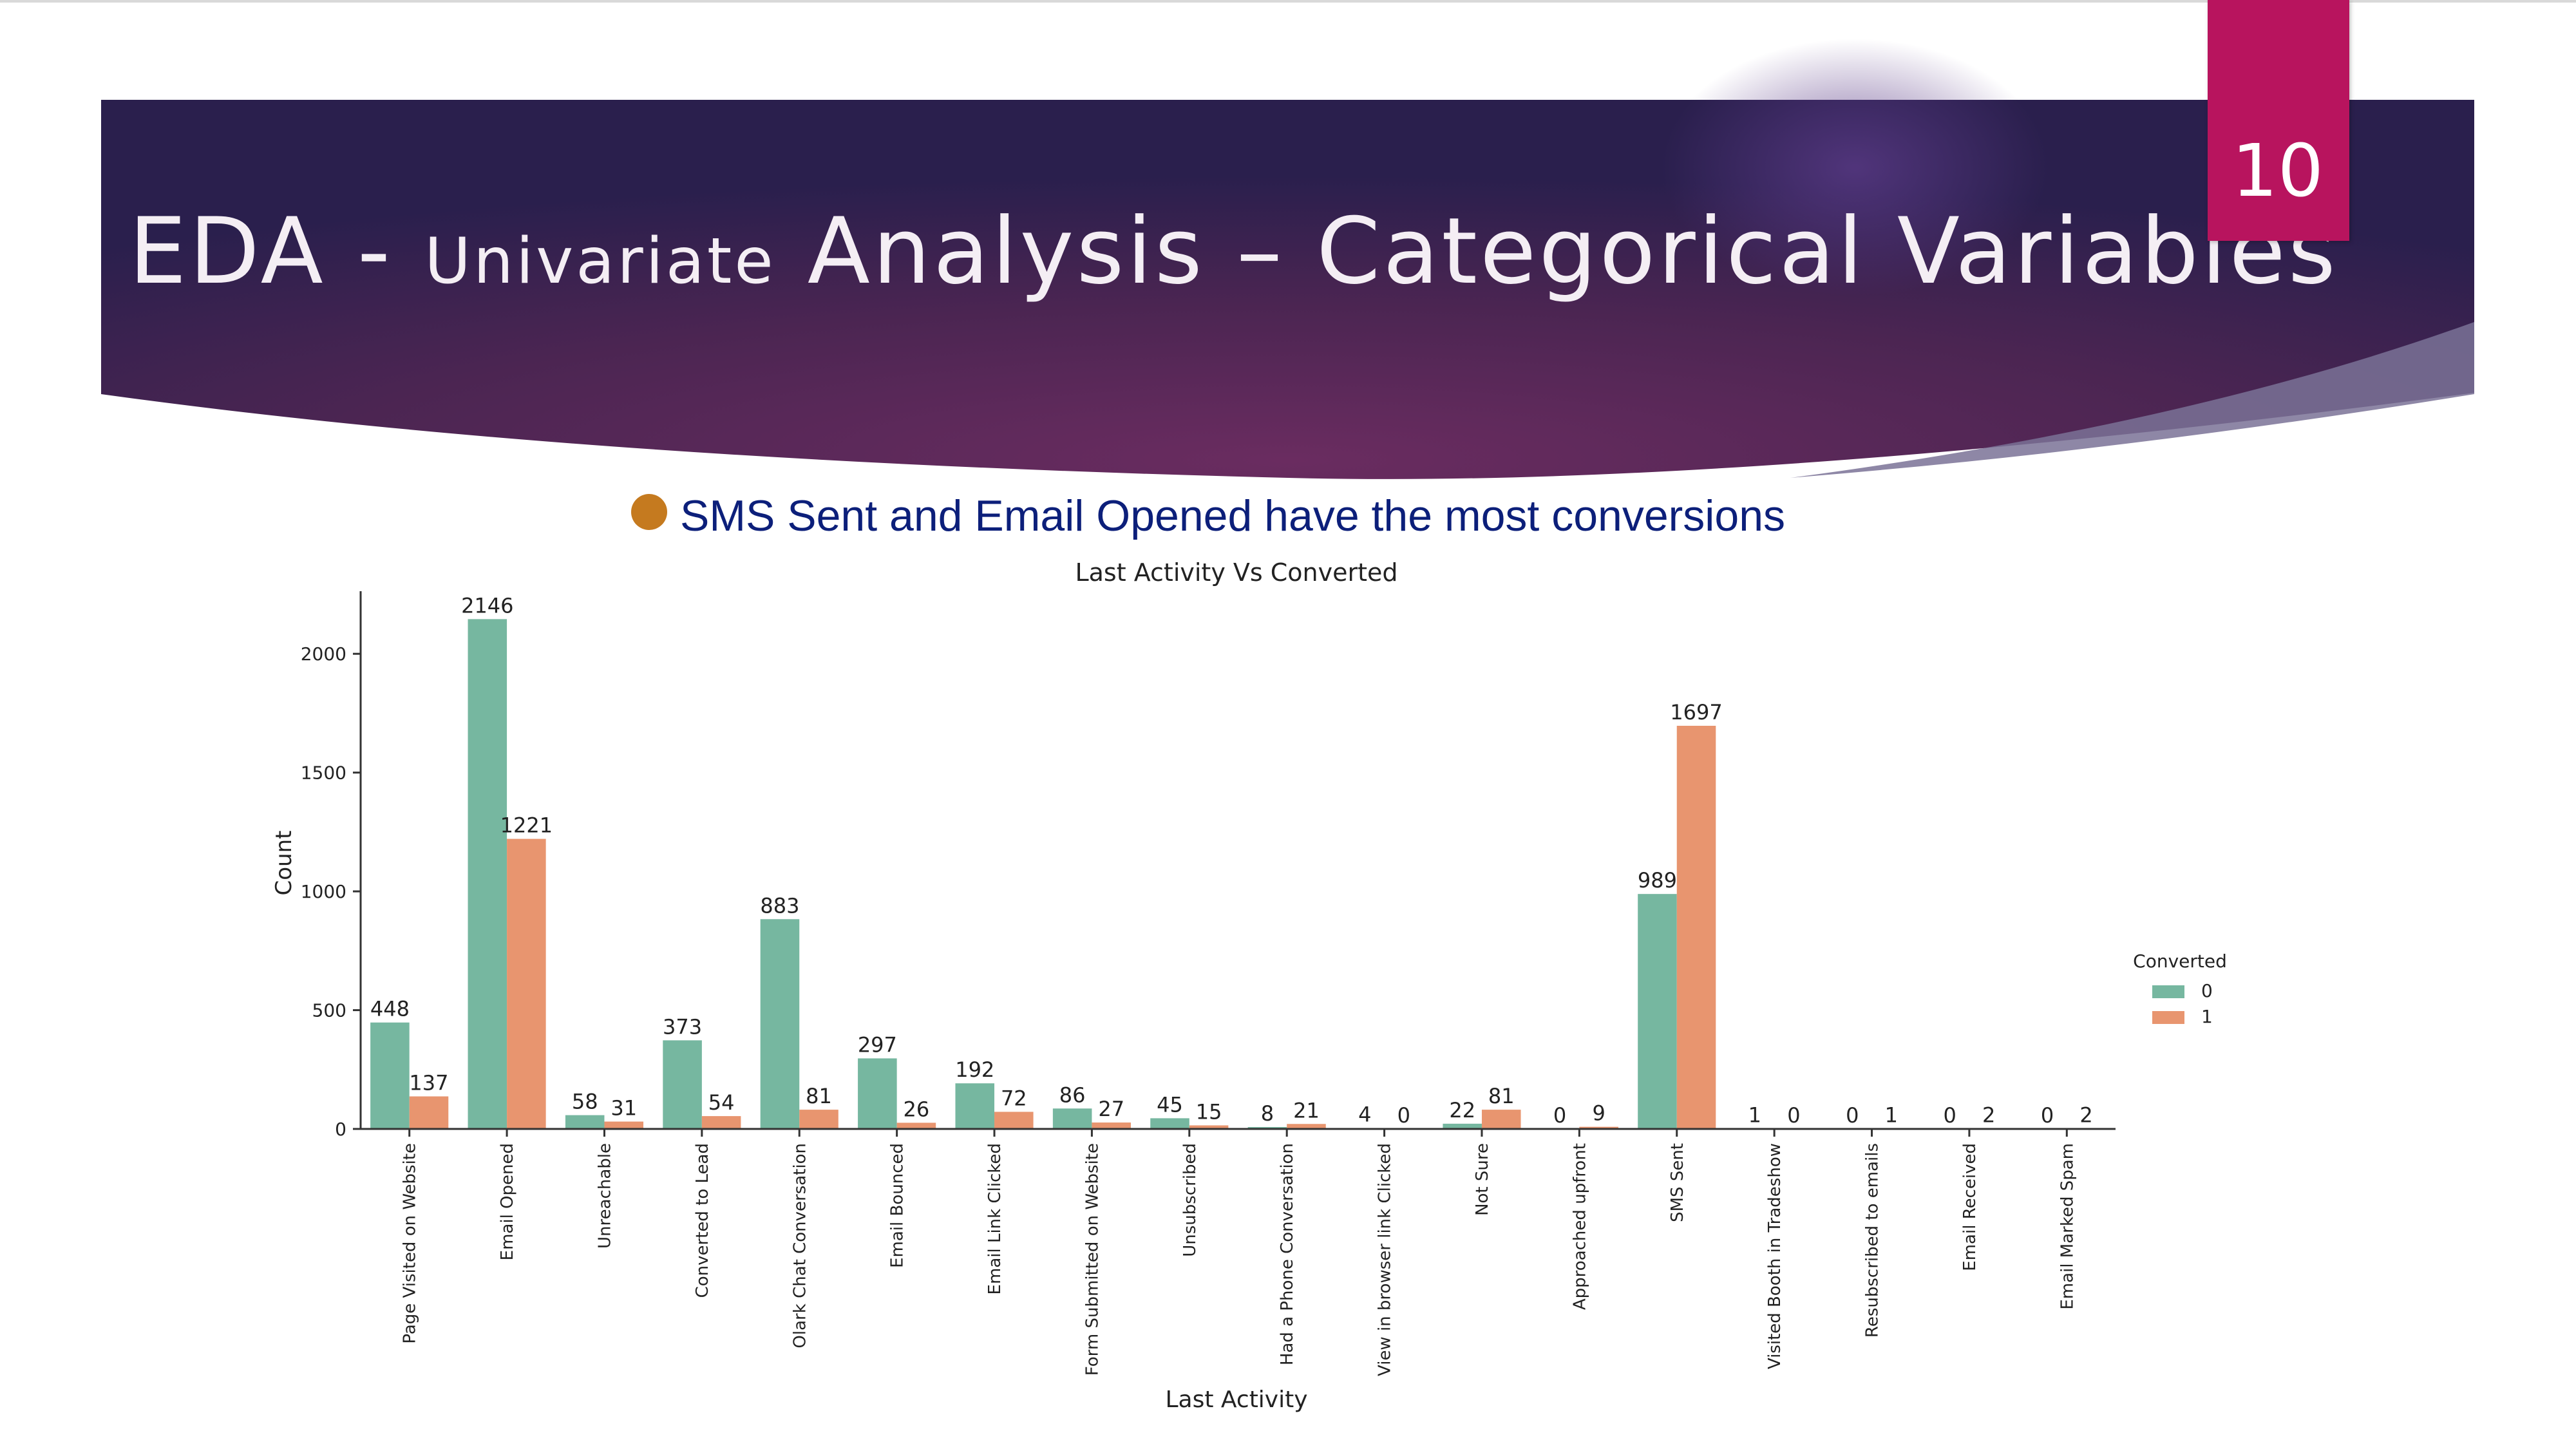 The width and height of the screenshot is (2576, 1449). Describe the element at coordinates (508, 1201) in the screenshot. I see `x-tick-label: Email Opened` at that location.